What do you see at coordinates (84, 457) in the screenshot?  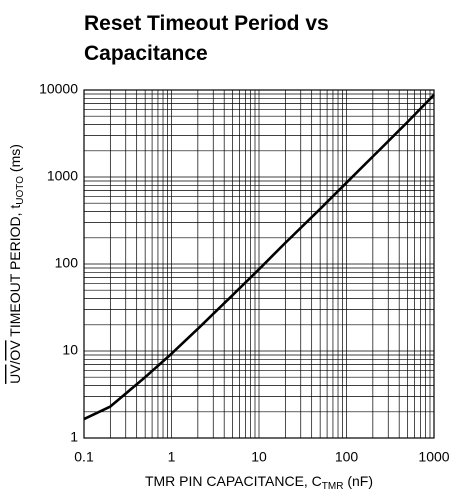 I see `x-tick-label: 0.1` at bounding box center [84, 457].